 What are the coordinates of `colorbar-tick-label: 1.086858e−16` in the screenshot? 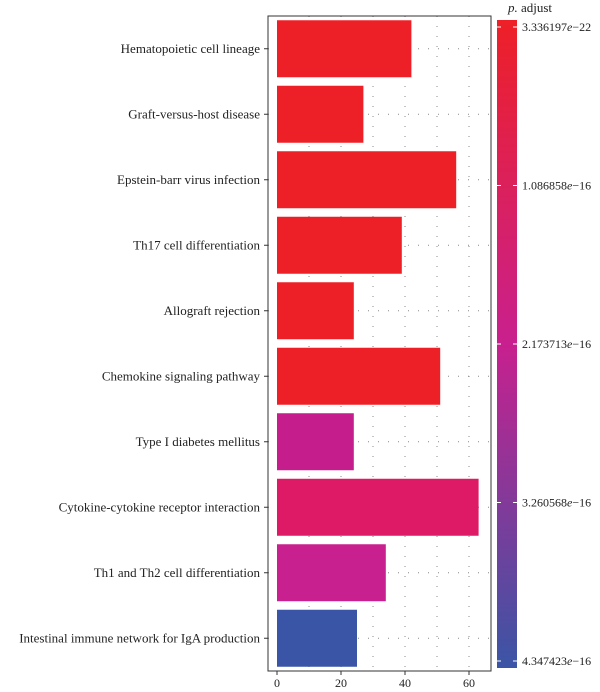 It's located at (556, 186).